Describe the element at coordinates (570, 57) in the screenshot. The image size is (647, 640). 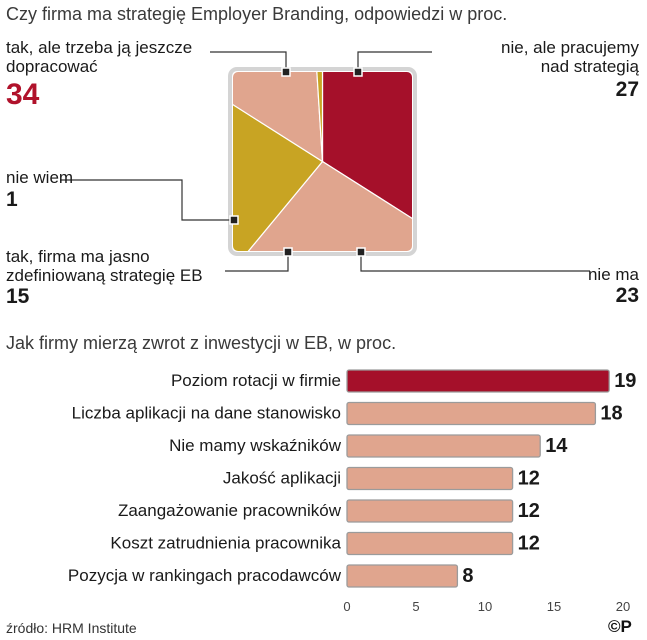
I see `pie-label-nie-pracujemy: nie, ale pracujemy nad strategią` at that location.